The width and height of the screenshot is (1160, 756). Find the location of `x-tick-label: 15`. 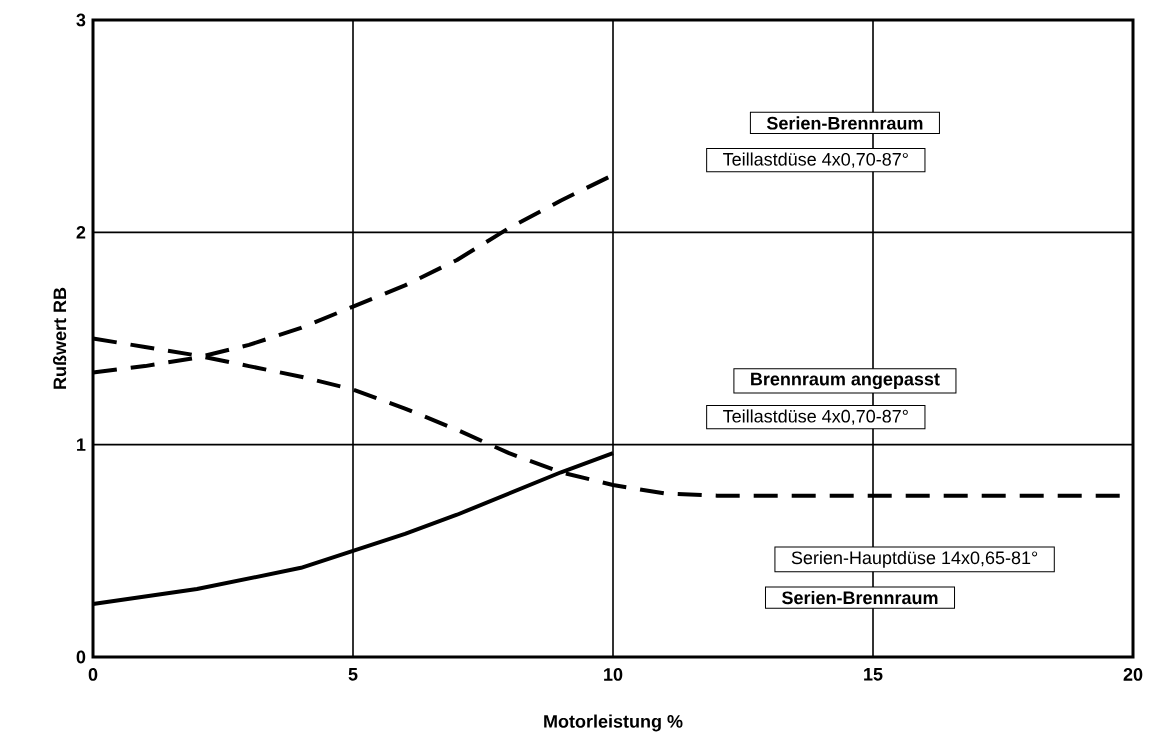

x-tick-label: 15 is located at coordinates (873, 674).